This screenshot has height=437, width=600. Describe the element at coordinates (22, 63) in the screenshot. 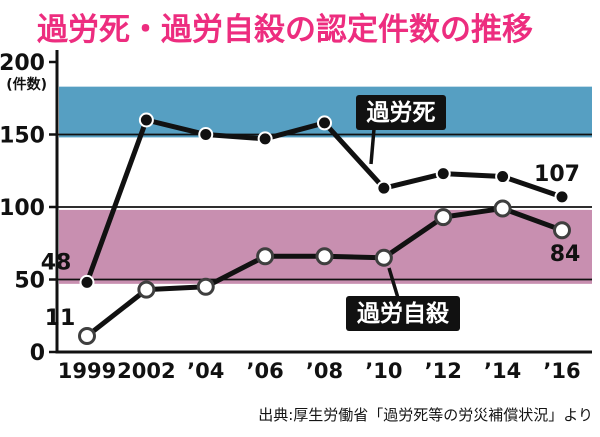

I see `y-tick-label: 200` at that location.